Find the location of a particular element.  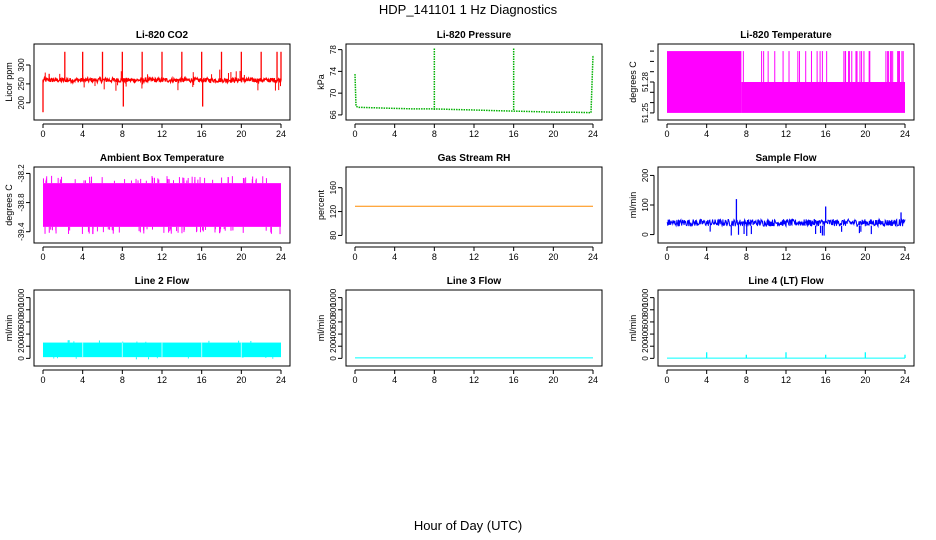

panel-title: Sample Flow is located at coordinates (785, 158).